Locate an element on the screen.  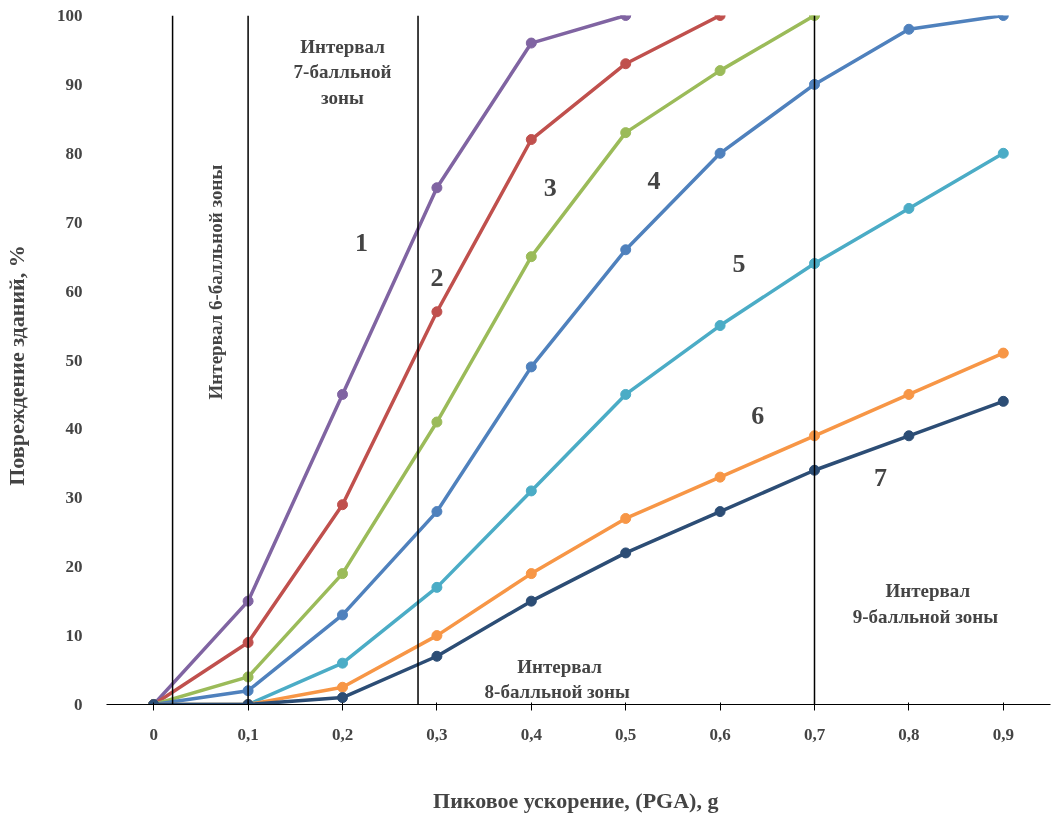
x-tick-label: 0,1 is located at coordinates (248, 734).